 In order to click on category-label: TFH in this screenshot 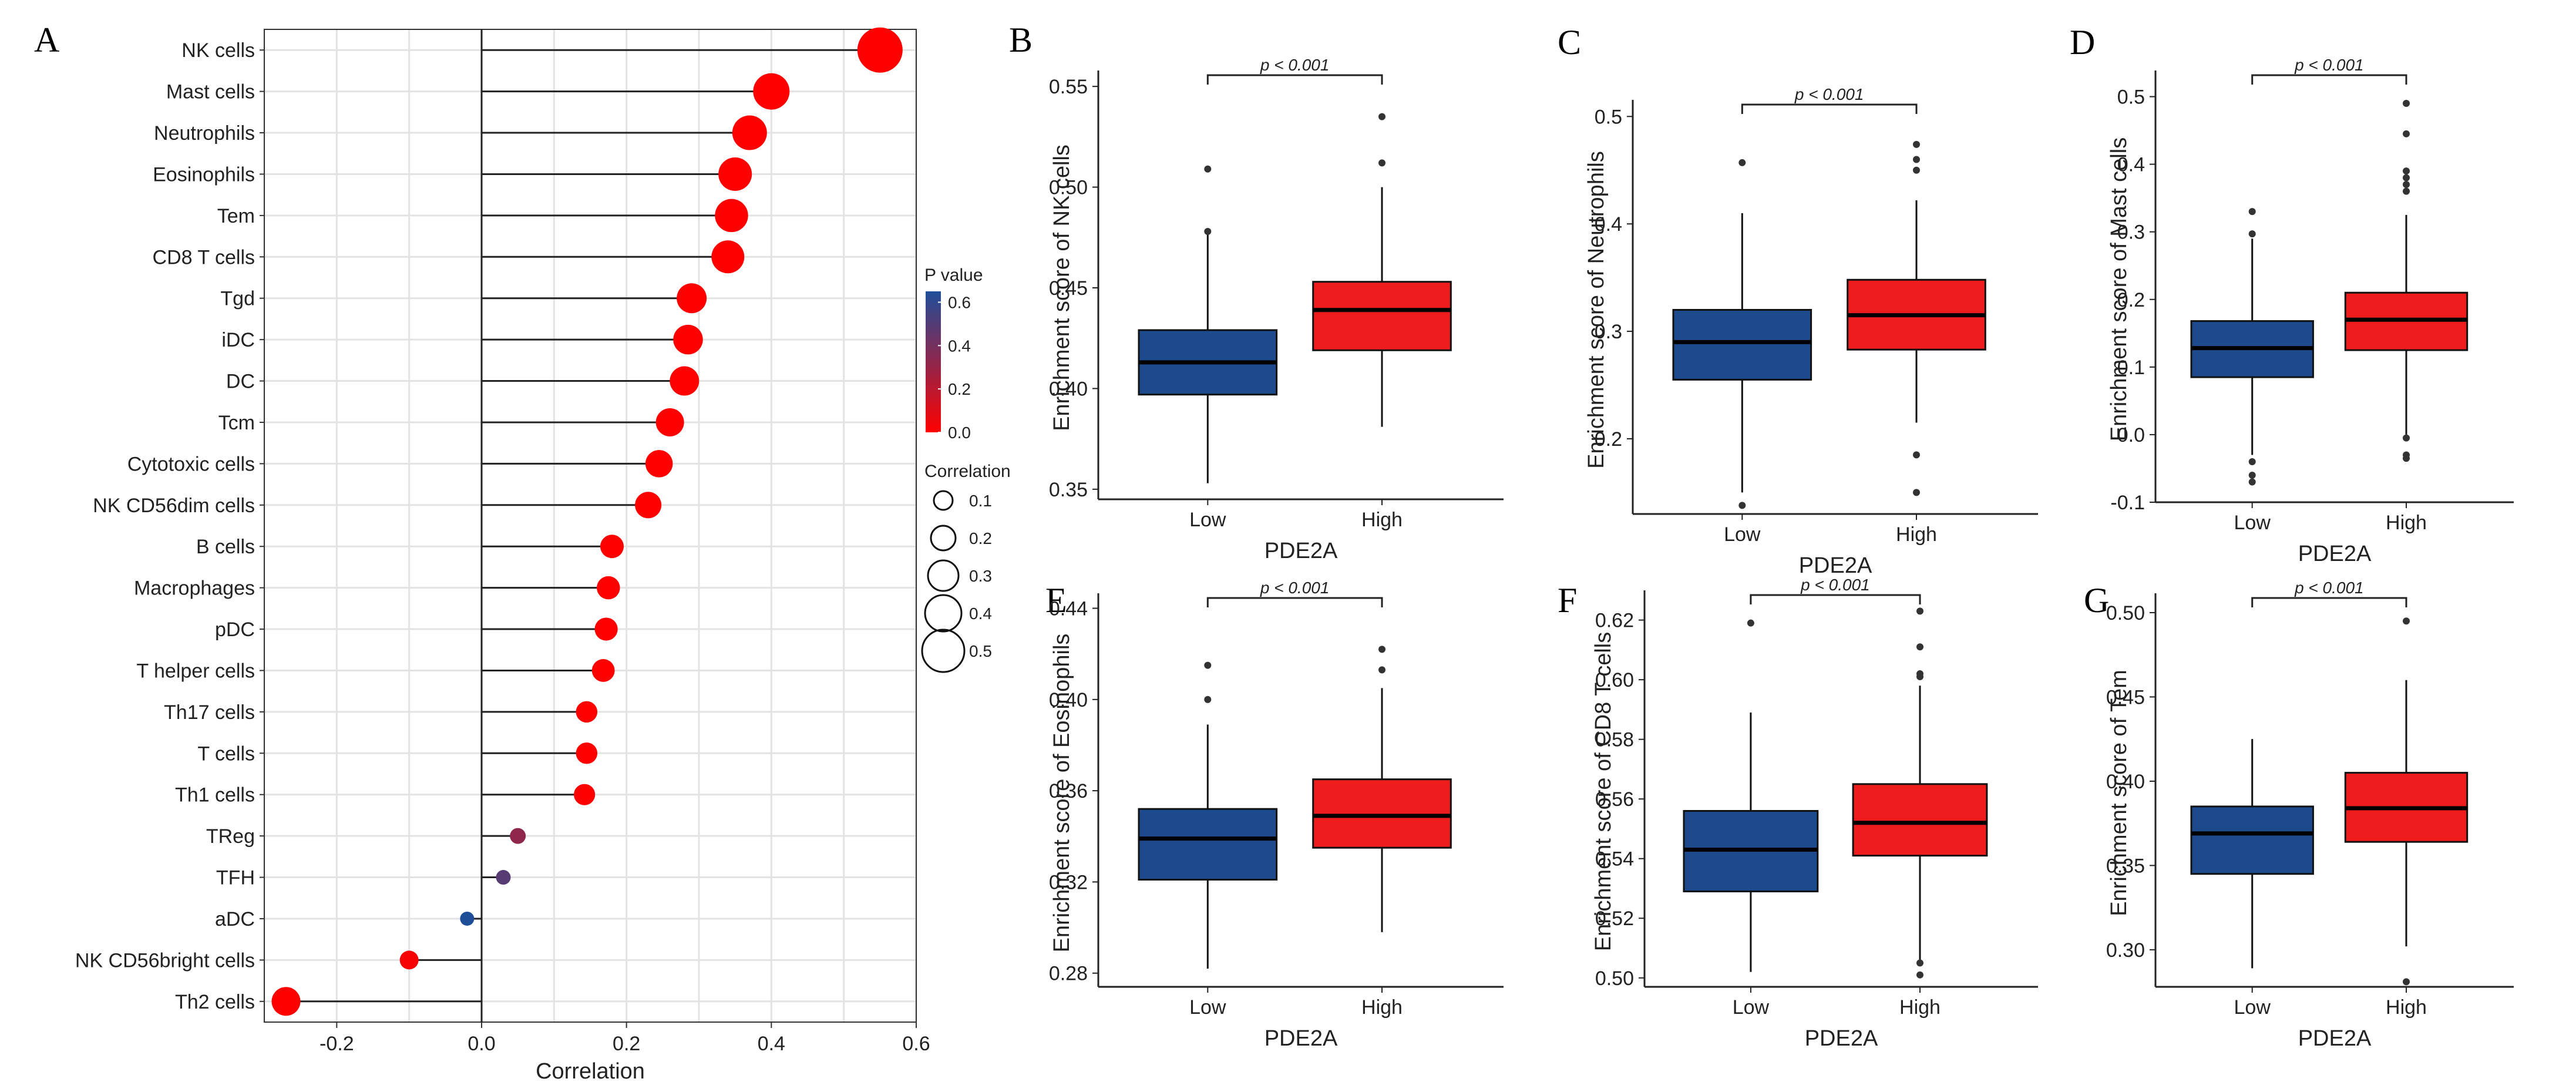, I will do `click(235, 878)`.